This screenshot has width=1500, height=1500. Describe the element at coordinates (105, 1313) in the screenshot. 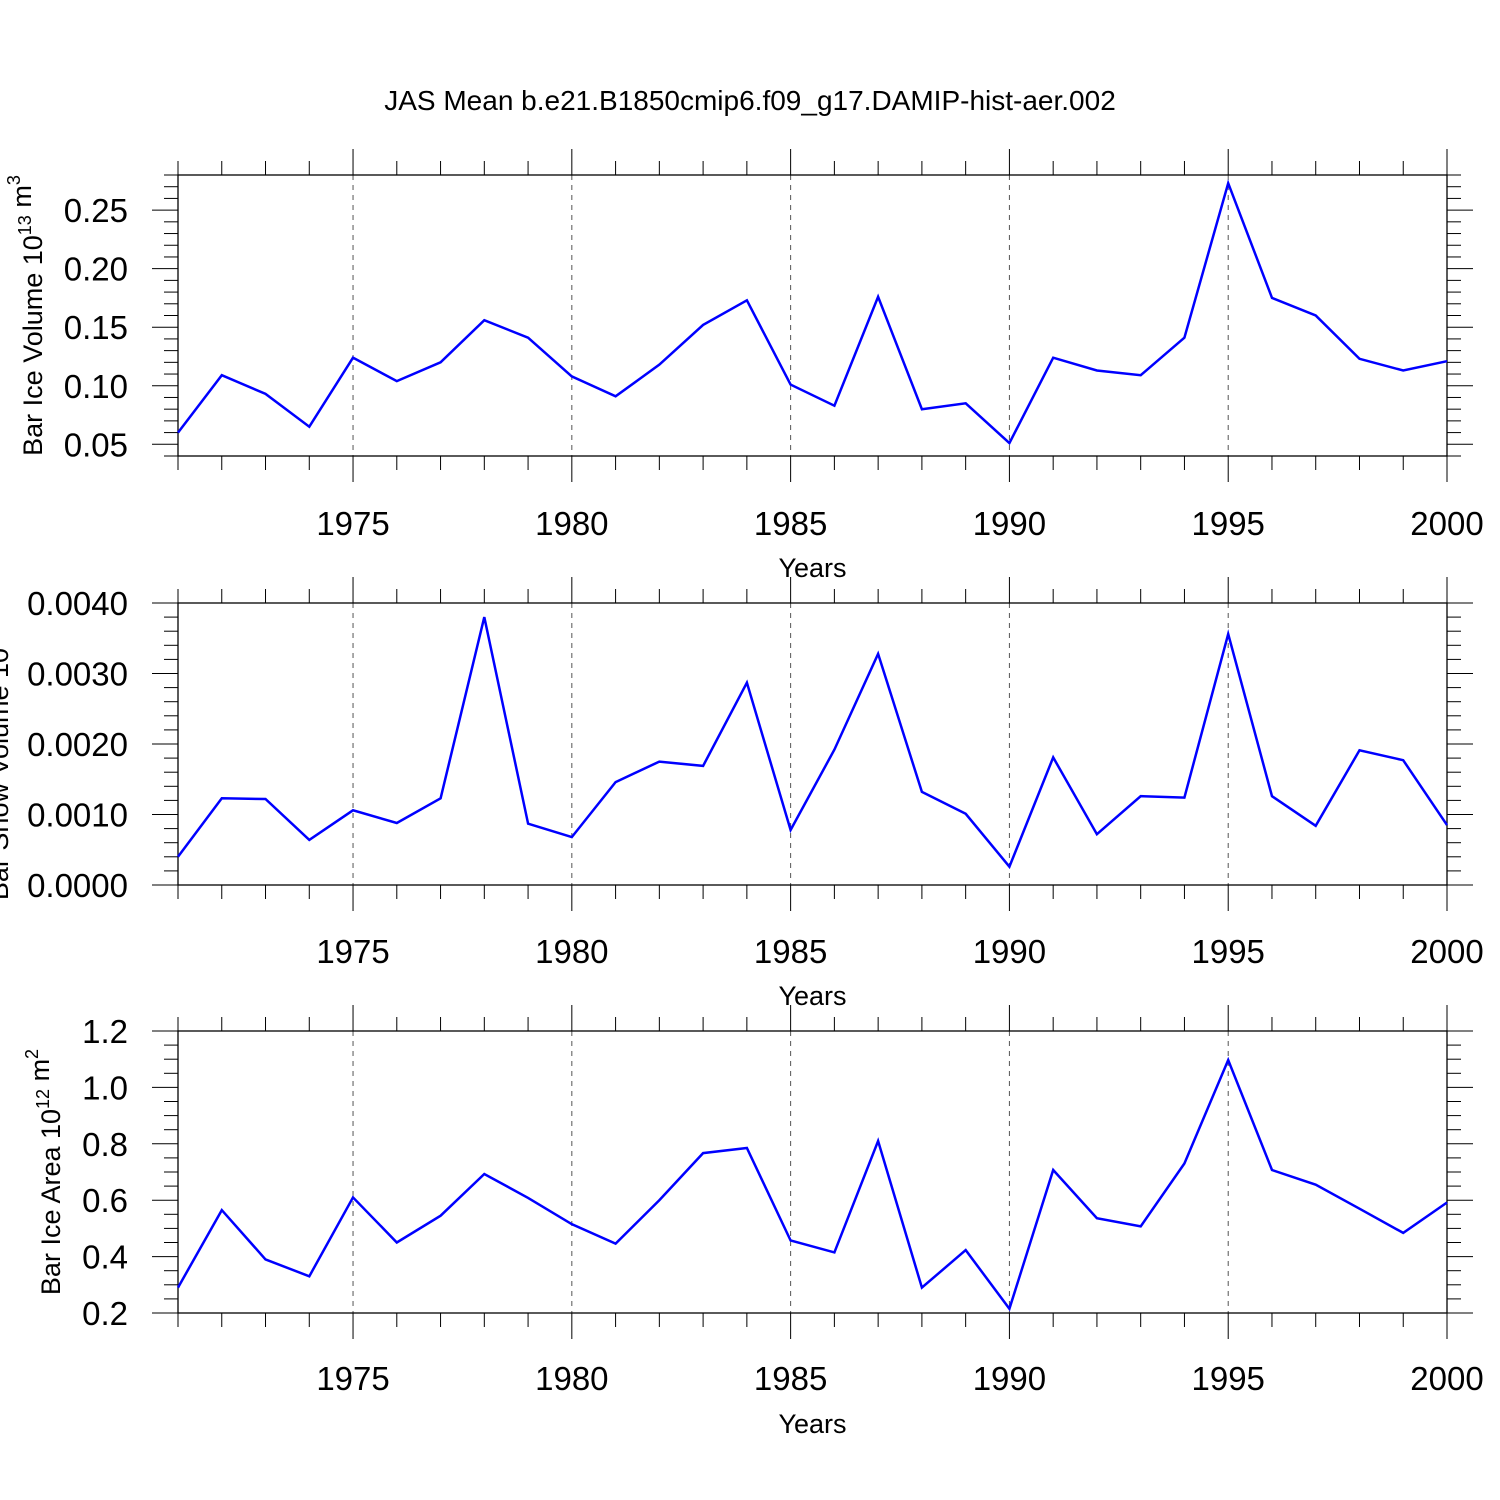

I see `y-tick-label: 0.2` at that location.